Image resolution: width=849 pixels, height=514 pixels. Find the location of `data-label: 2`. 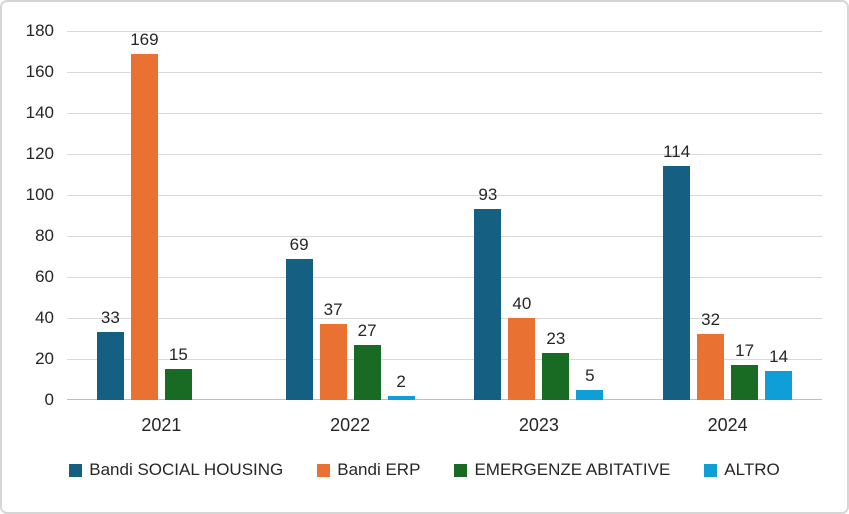

data-label: 2 is located at coordinates (401, 381).